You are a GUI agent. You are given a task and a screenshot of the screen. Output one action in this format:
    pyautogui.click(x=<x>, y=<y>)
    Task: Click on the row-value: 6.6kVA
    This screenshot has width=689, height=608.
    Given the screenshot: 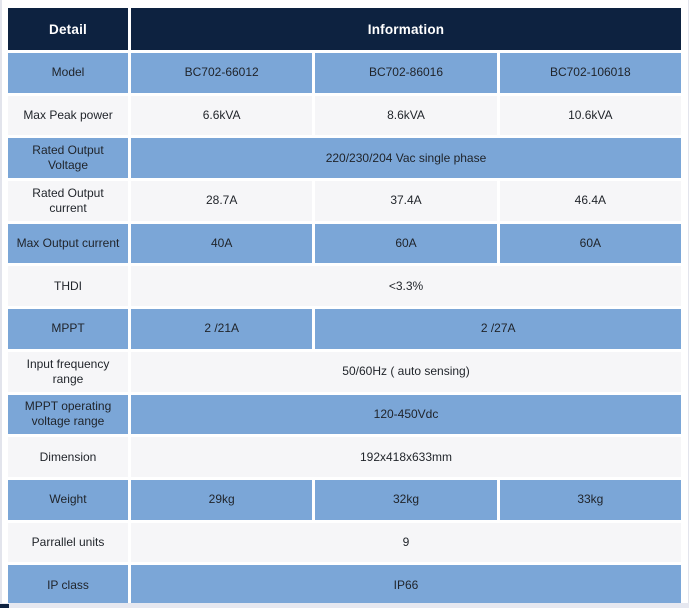 What is the action you would take?
    pyautogui.click(x=222, y=115)
    